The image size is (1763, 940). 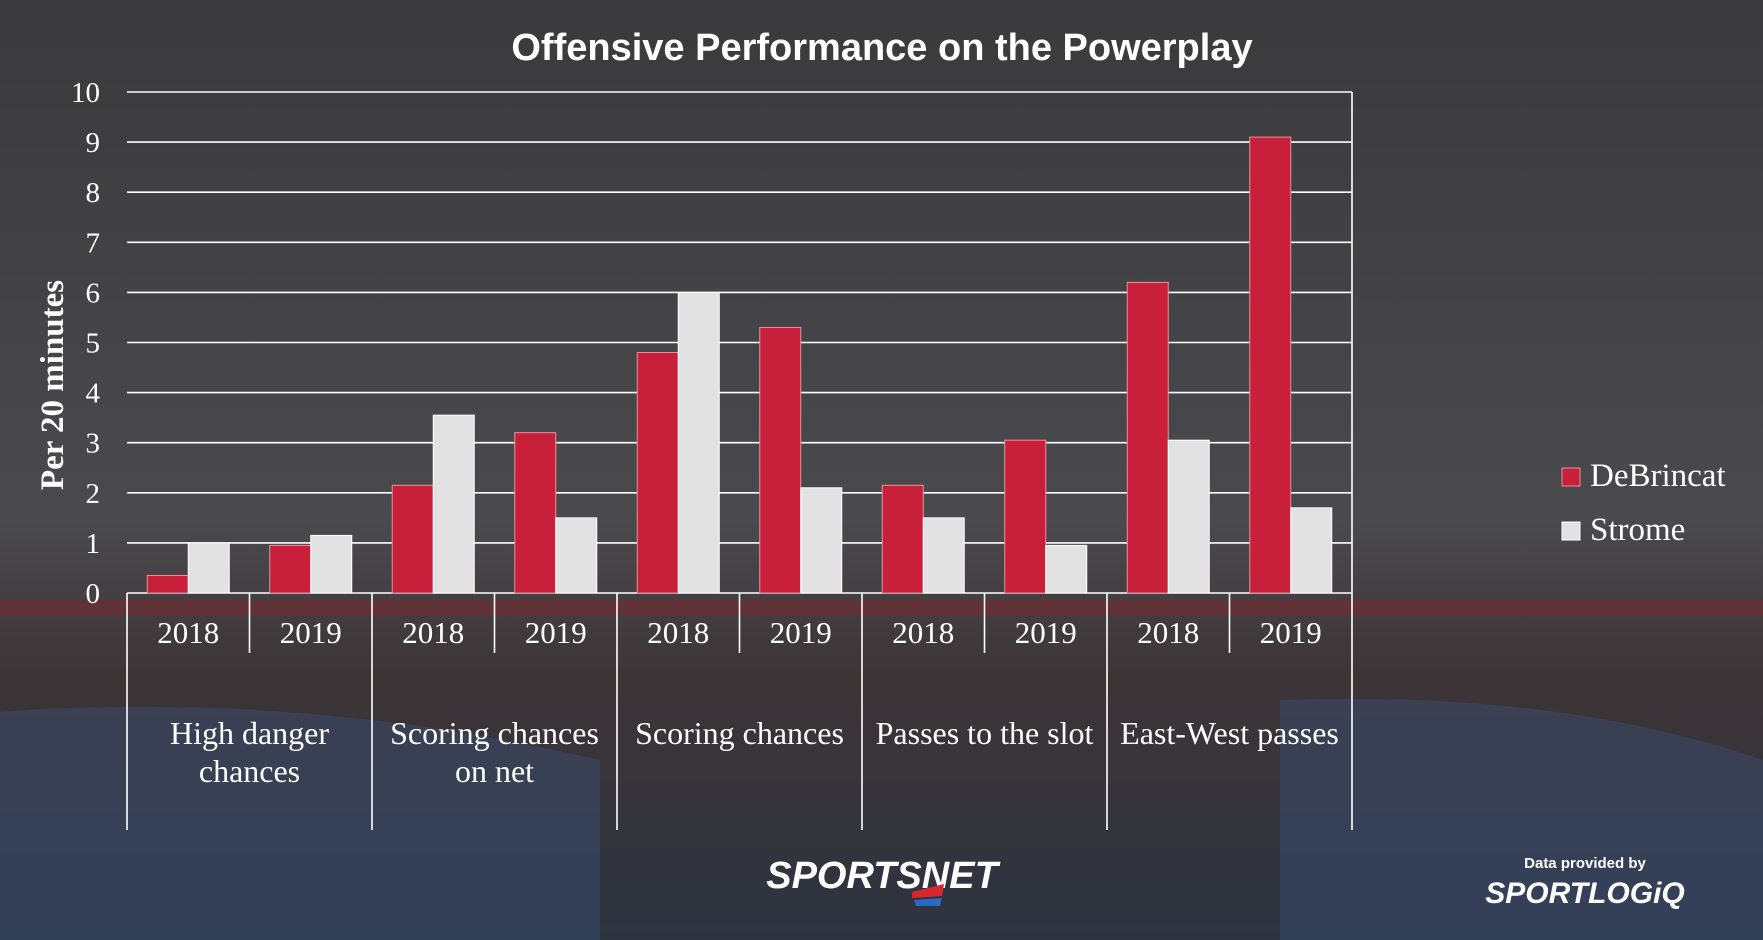 I want to click on legend-label-strome: Strome, so click(x=1637, y=530).